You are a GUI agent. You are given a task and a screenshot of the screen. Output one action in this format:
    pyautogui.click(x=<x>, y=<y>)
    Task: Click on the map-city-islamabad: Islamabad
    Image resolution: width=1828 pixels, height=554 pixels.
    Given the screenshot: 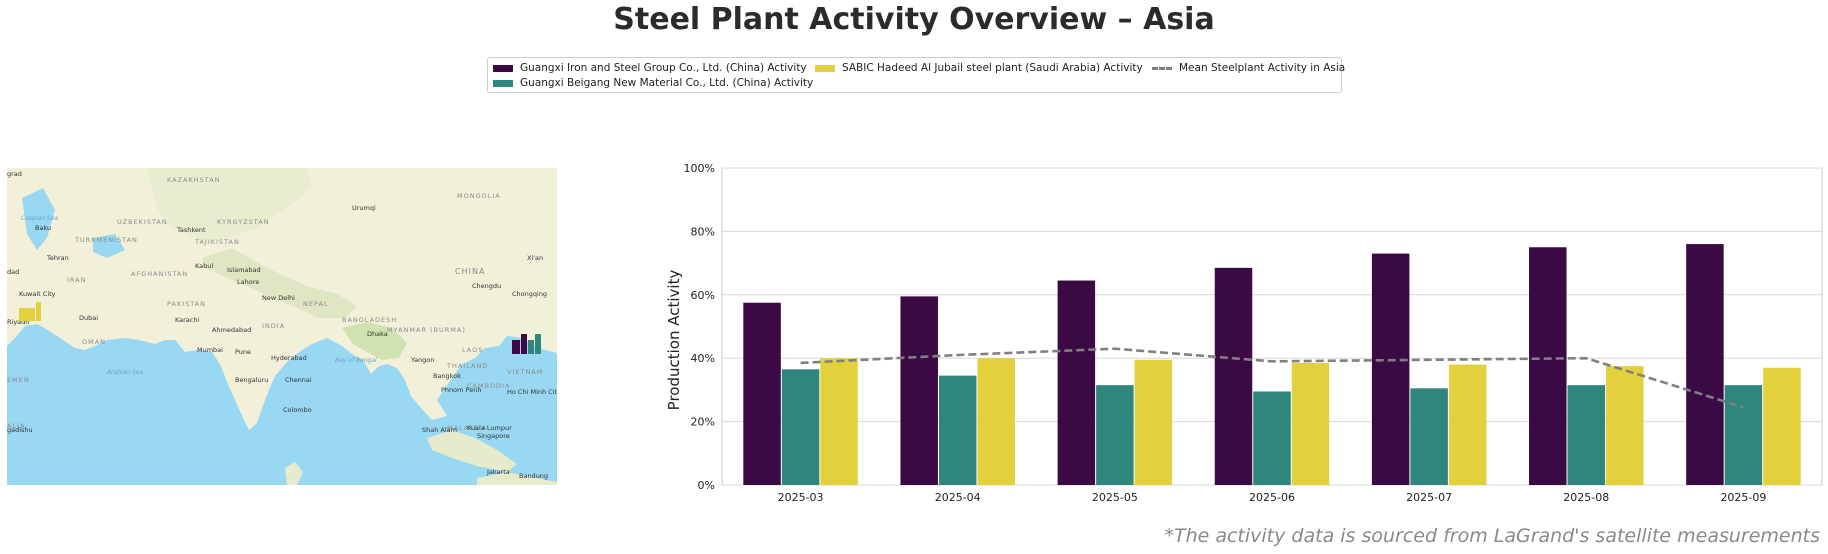 What is the action you would take?
    pyautogui.click(x=244, y=270)
    